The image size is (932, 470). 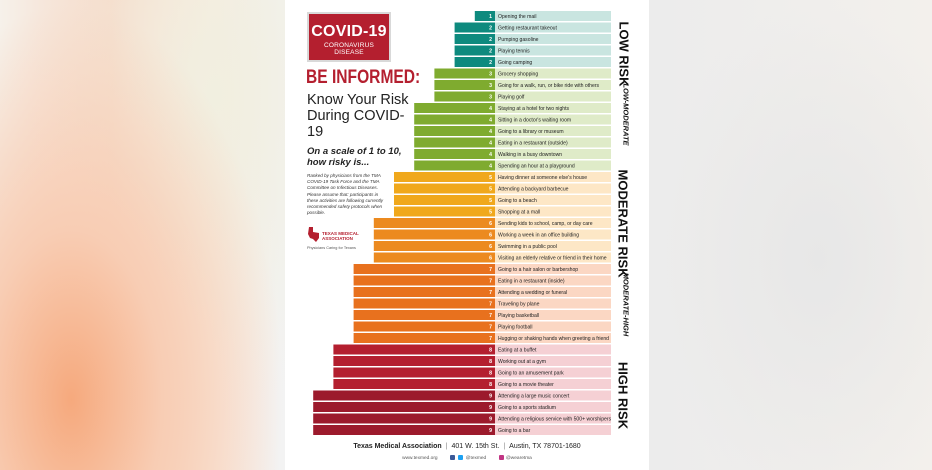 What do you see at coordinates (531, 132) in the screenshot?
I see `activity-label-10: Going to a library or museum` at bounding box center [531, 132].